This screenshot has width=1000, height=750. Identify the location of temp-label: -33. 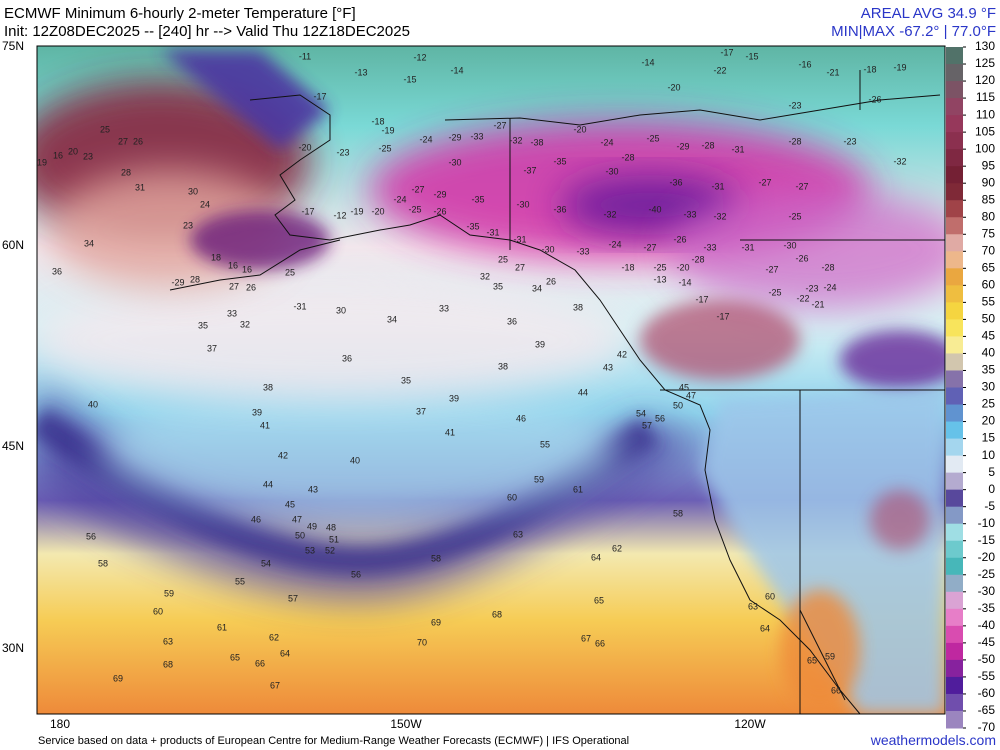
(582, 251).